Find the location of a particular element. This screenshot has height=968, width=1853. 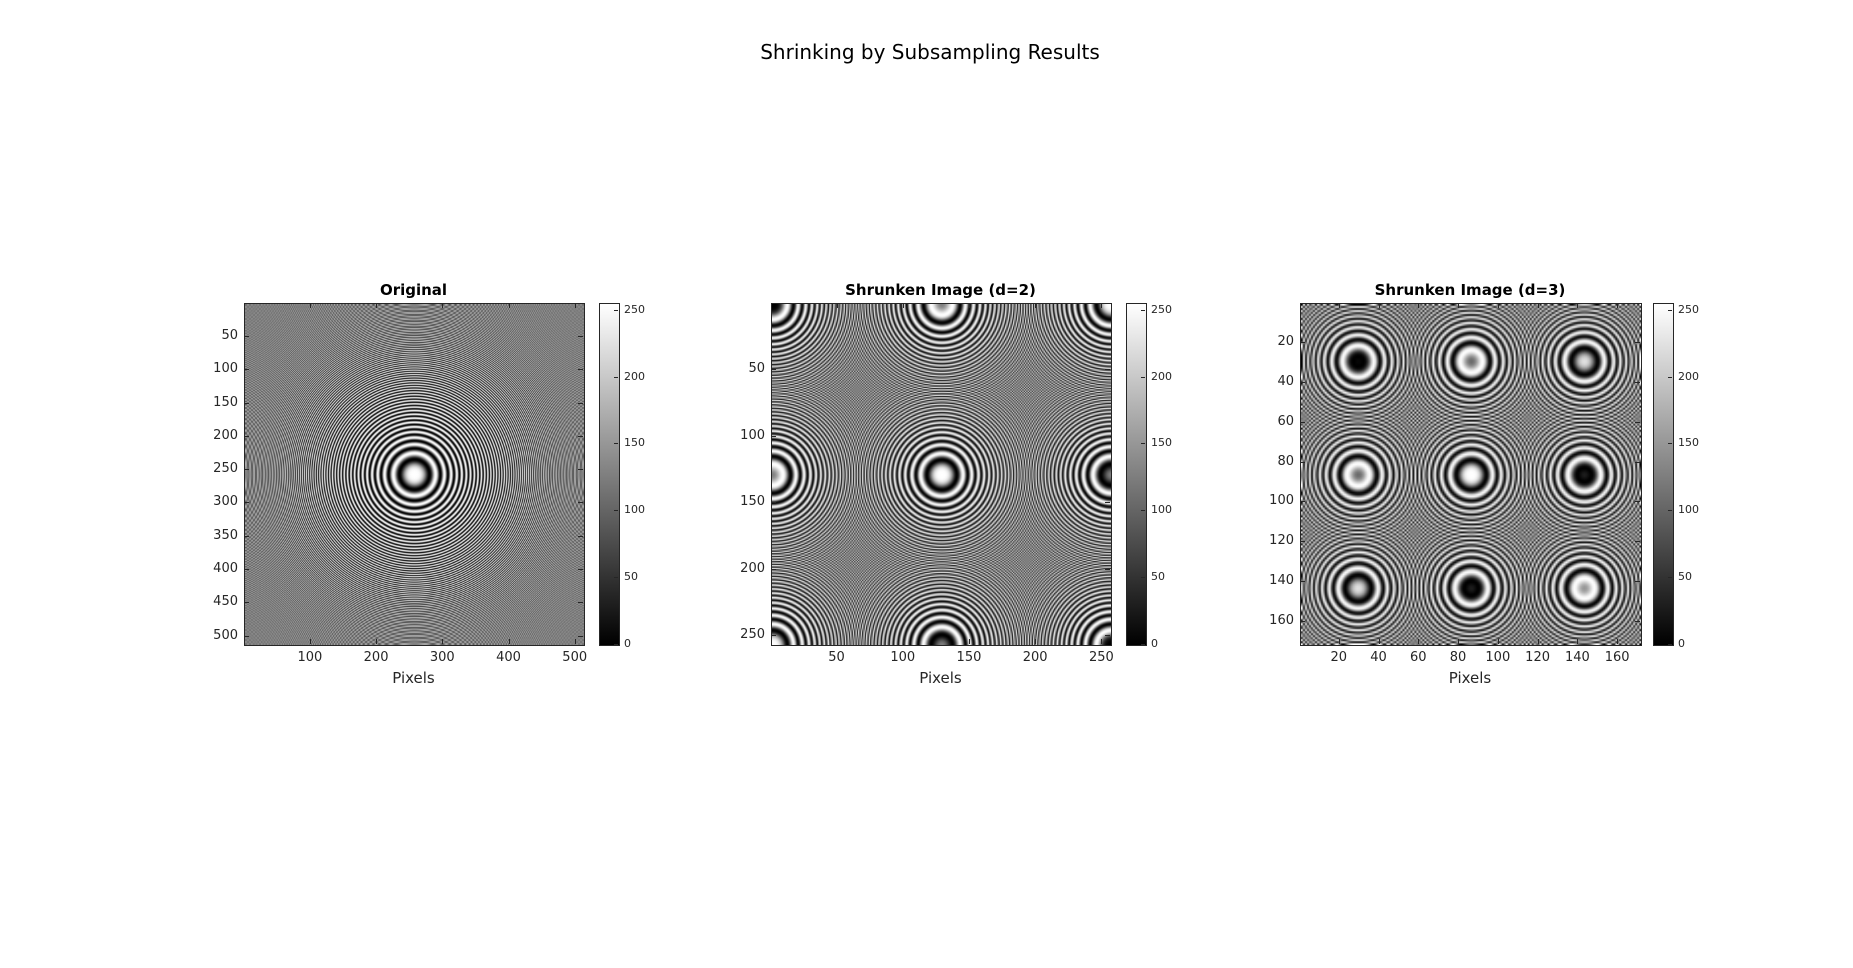

panel-3-xtick-label: 100 is located at coordinates (1498, 657).